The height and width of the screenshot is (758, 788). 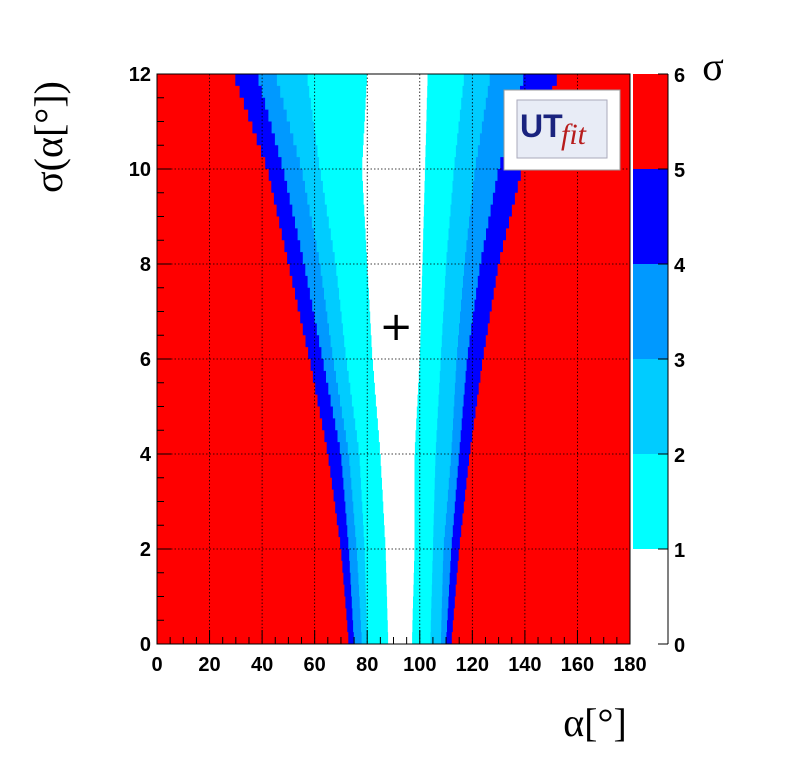 I want to click on x-tick-label: 140, so click(x=524, y=665).